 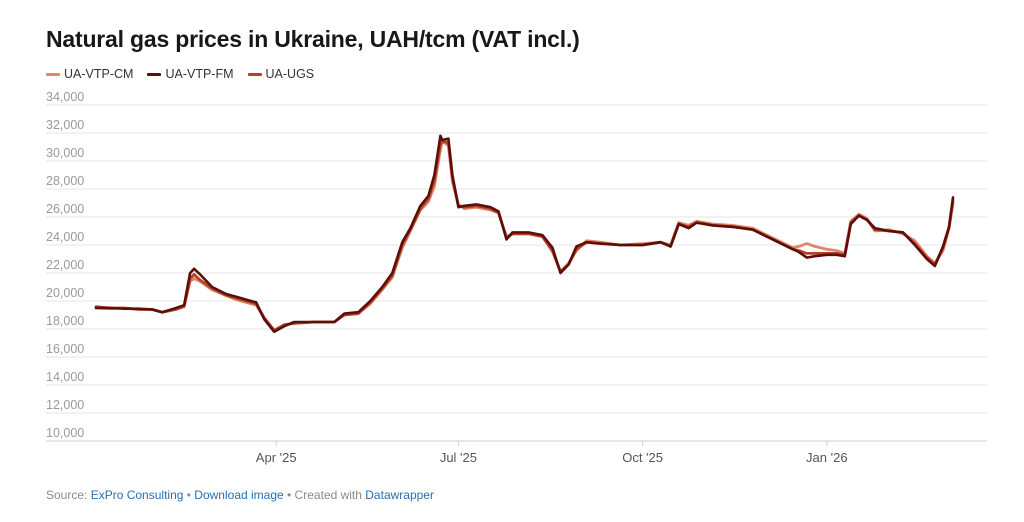 I want to click on x-tick-label: Jan '26, so click(x=827, y=457).